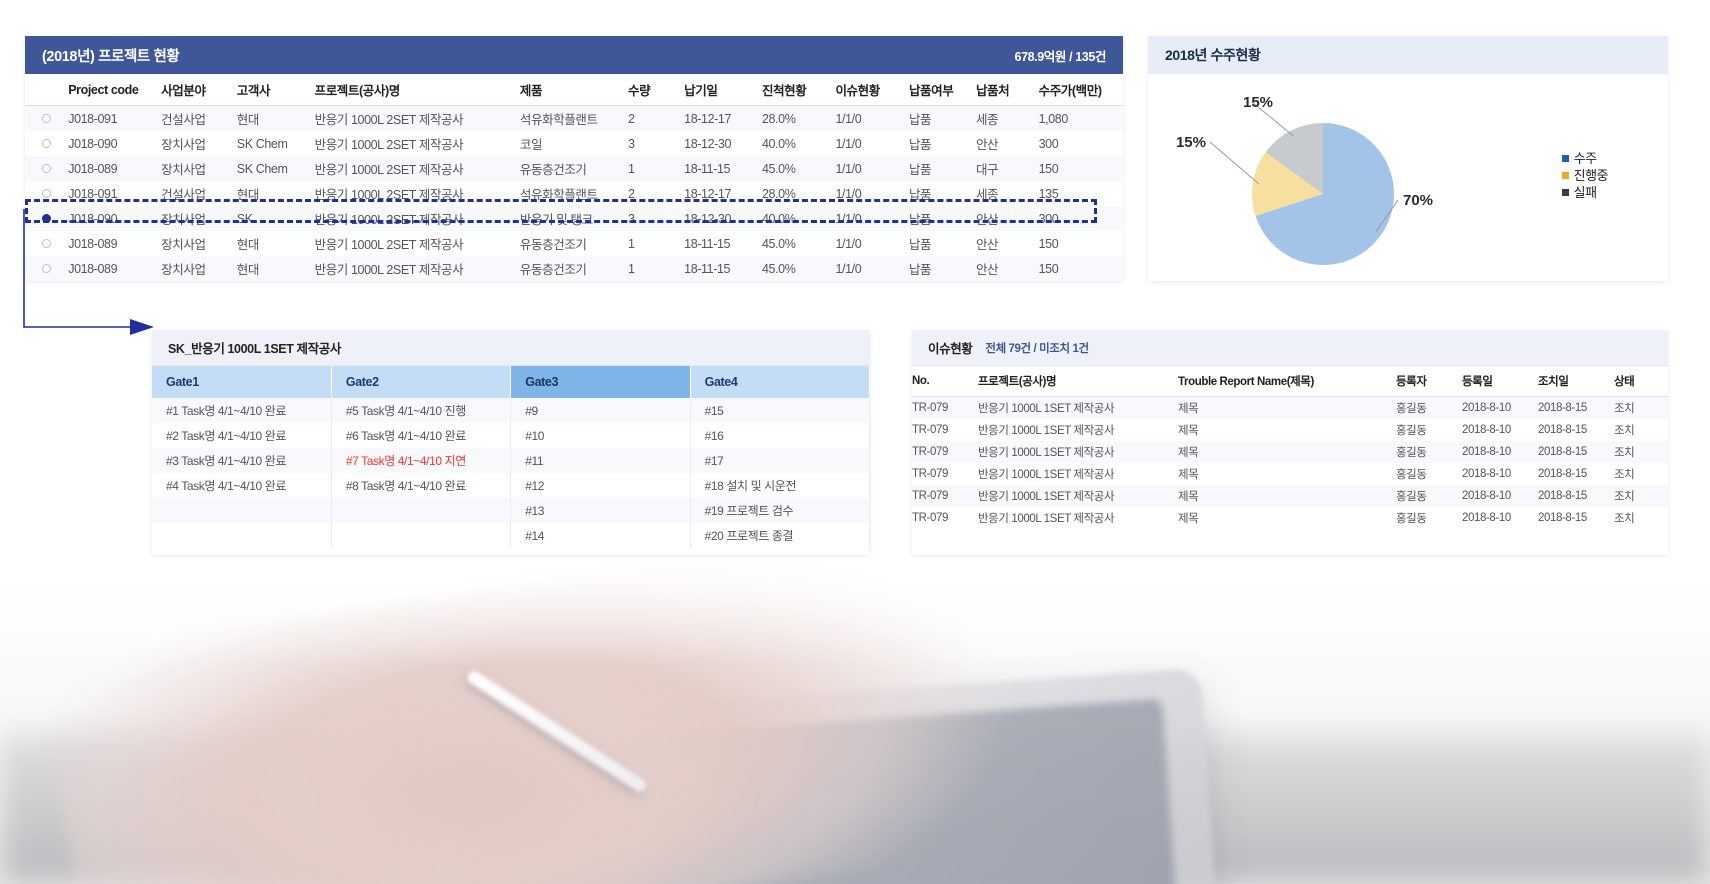 The height and width of the screenshot is (884, 1710). What do you see at coordinates (778, 118) in the screenshot?
I see `project-cell-progress: 28.0%` at bounding box center [778, 118].